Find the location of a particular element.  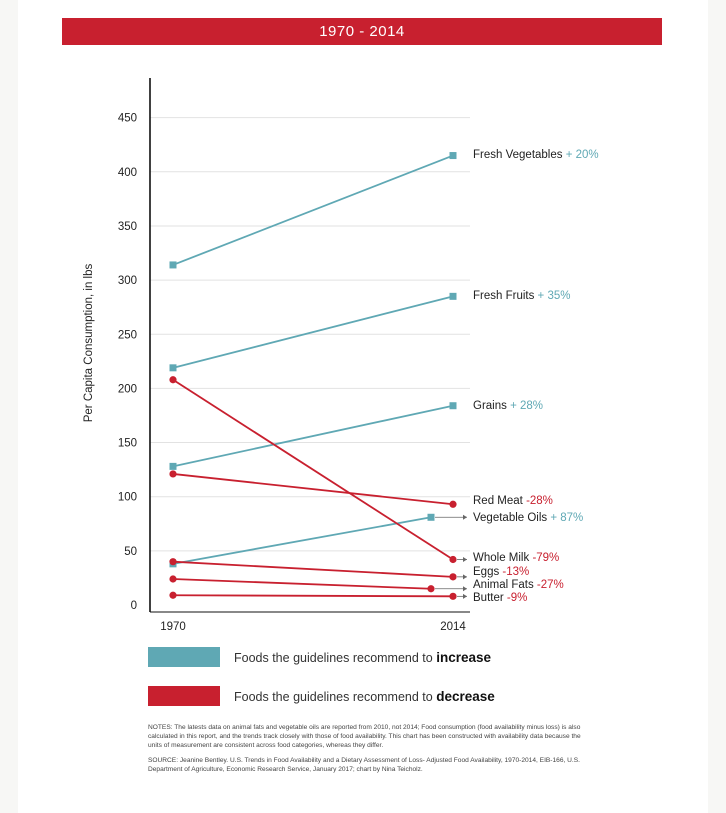

series-label-red-meat: Red Meat -28% is located at coordinates (513, 501).